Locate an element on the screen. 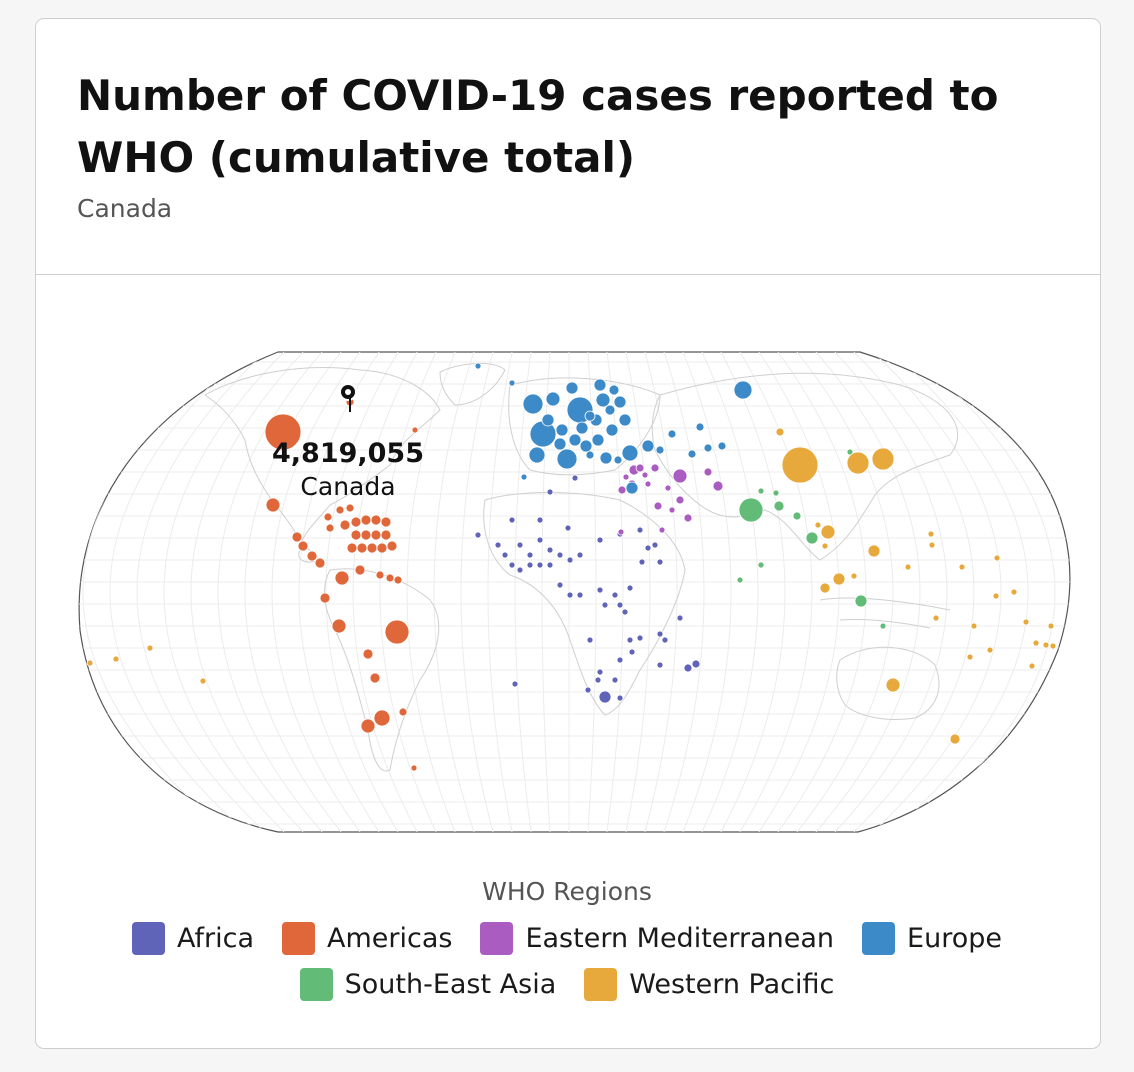 This screenshot has width=1134, height=1072. legend-item-south-east-asia: South-East Asia is located at coordinates (427, 984).